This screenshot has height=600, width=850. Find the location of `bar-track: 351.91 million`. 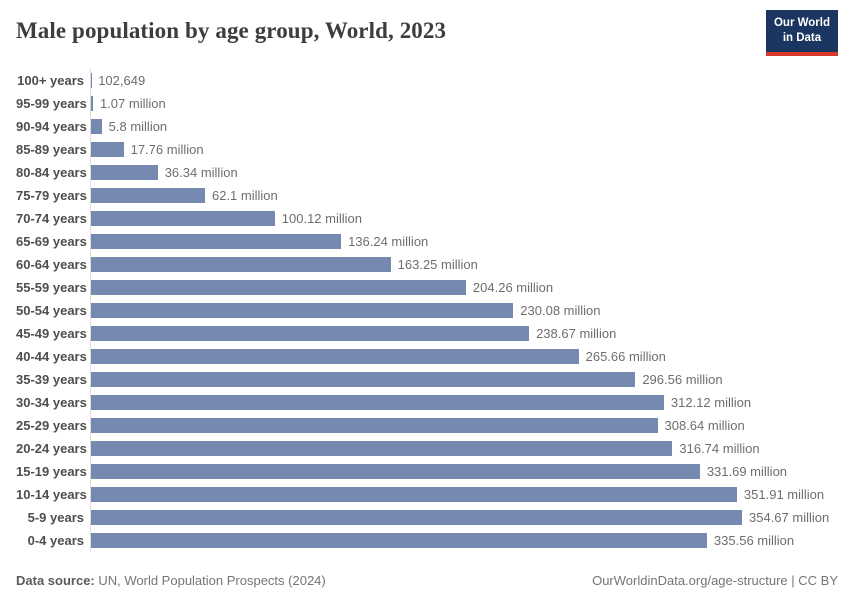

bar-track: 351.91 million is located at coordinates (466, 494).